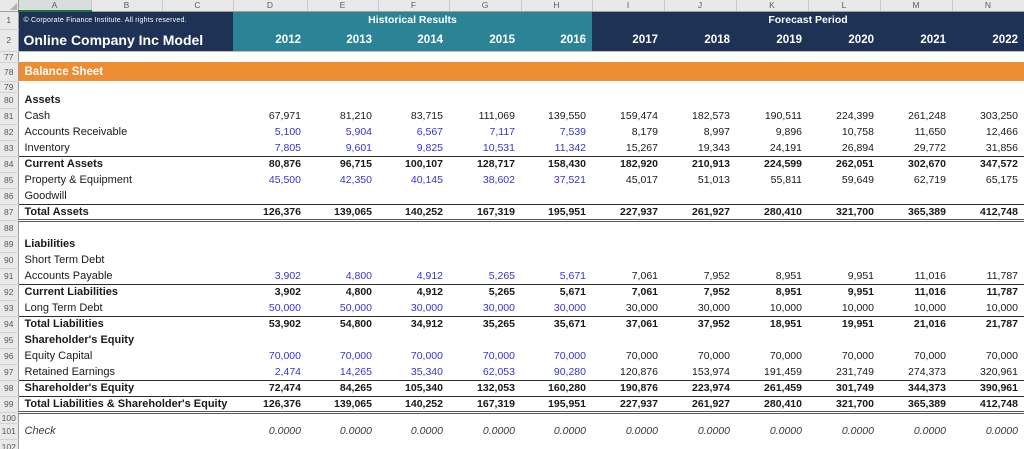 This screenshot has height=449, width=1024. I want to click on row-header-90: 90, so click(9, 260).